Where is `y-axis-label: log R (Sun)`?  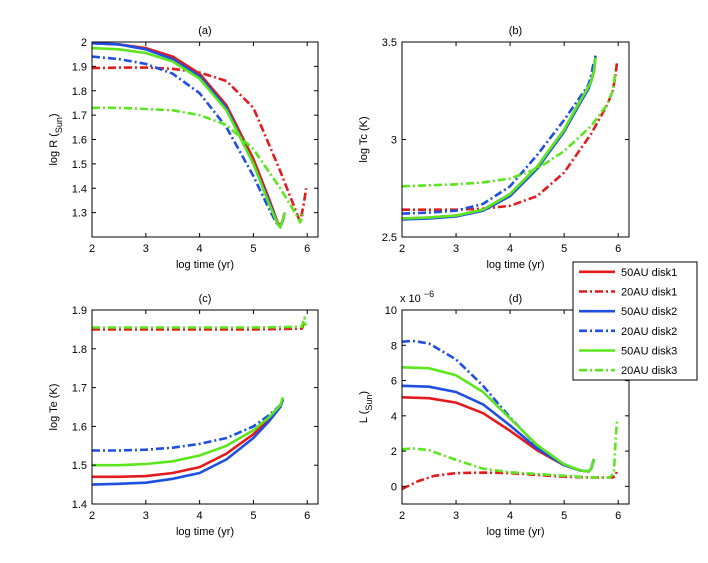 y-axis-label: log R (Sun) is located at coordinates (56, 139).